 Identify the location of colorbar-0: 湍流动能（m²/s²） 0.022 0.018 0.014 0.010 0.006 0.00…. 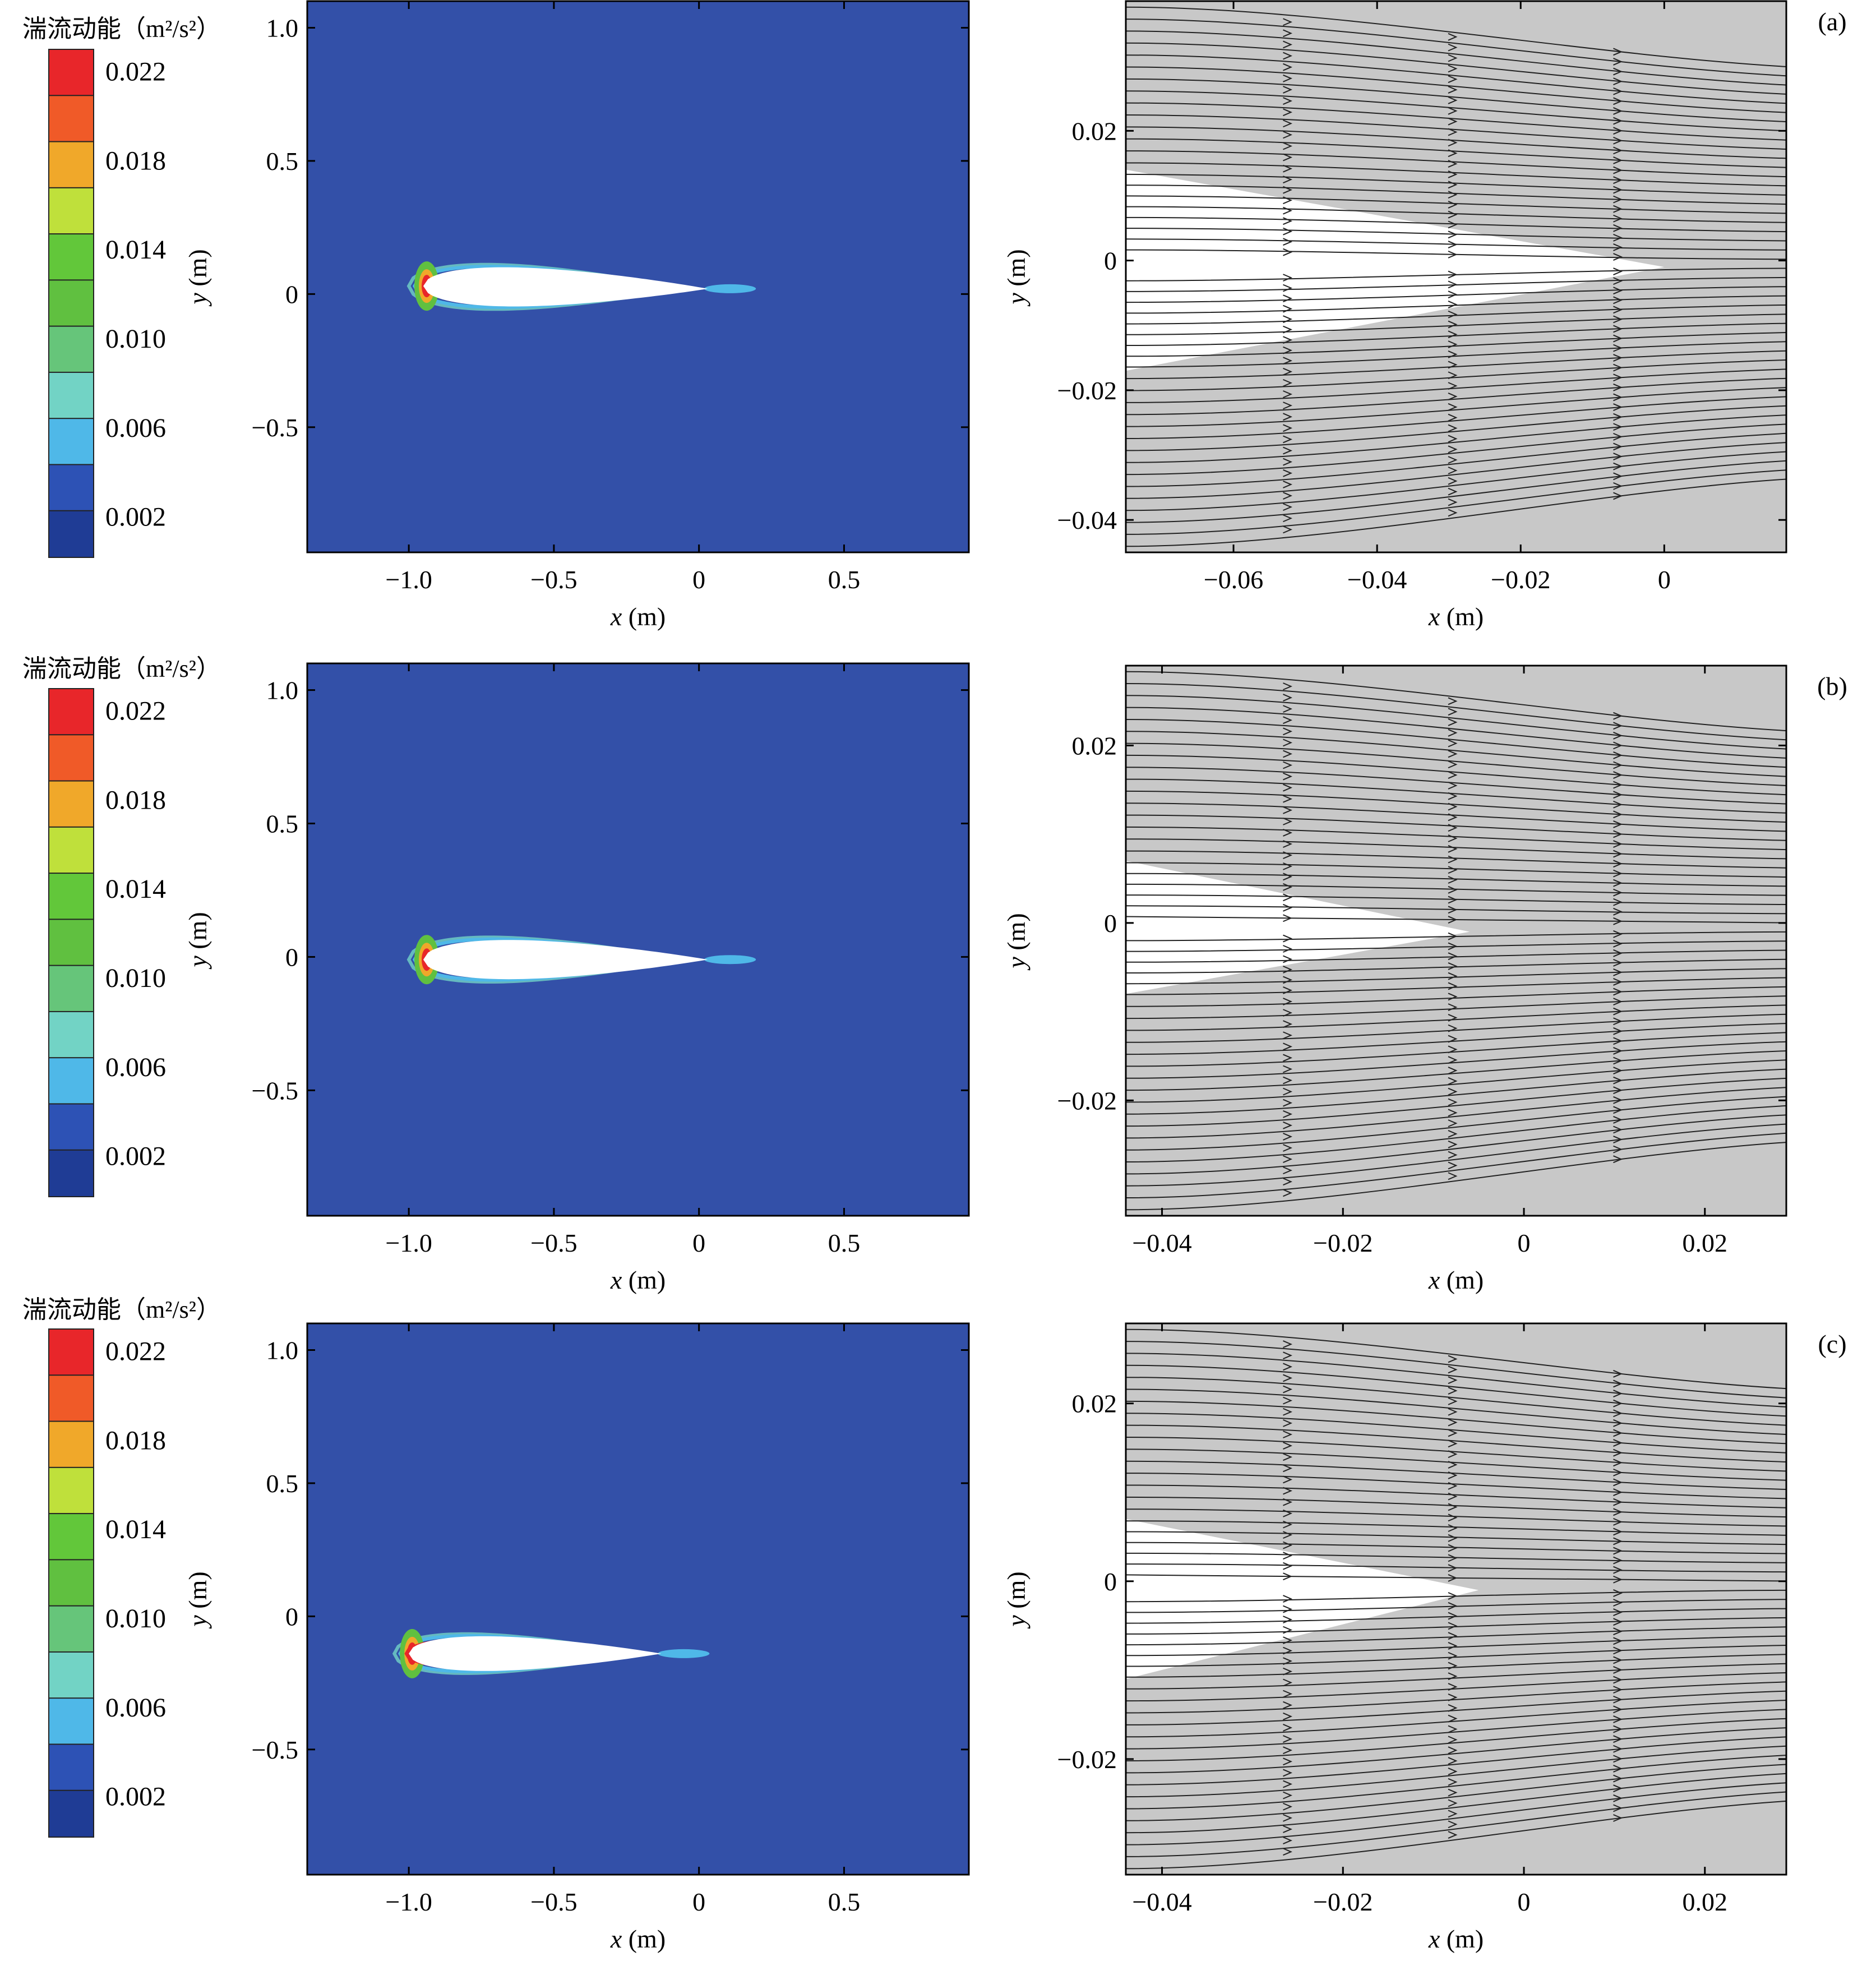
(121, 287).